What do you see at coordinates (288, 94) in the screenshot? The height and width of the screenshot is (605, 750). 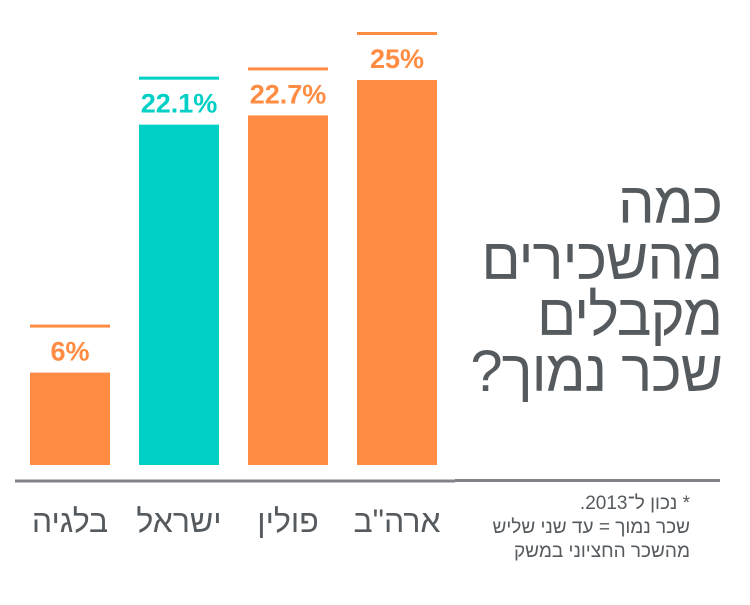 I see `data-label: 22.7%` at bounding box center [288, 94].